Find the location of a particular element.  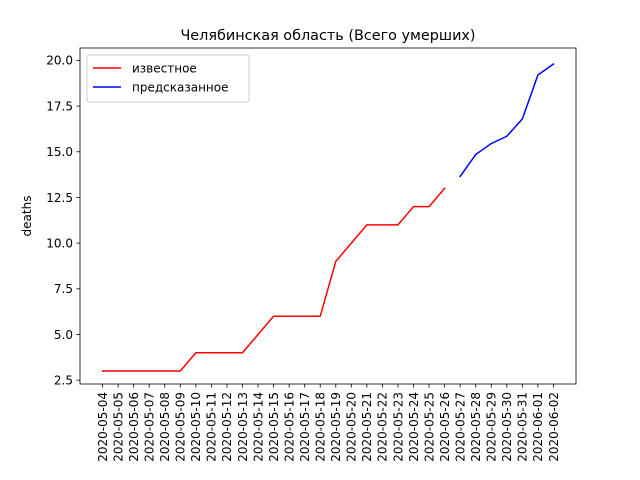

y-tick-label: 15.0 is located at coordinates (59, 152).